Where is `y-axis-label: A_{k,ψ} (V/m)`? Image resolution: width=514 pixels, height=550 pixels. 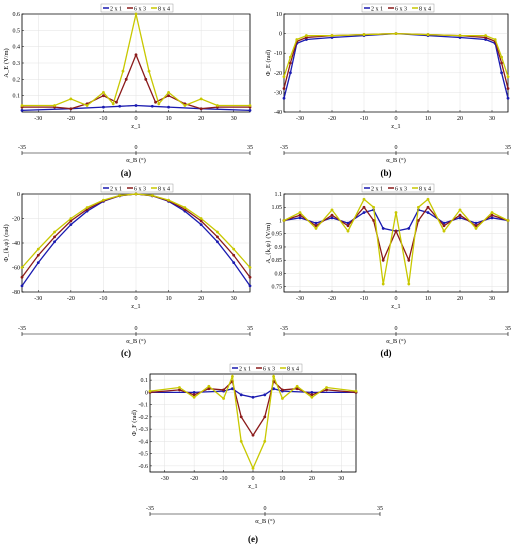
y-axis-label: A_{k,ψ} (V/m) is located at coordinates (268, 243).